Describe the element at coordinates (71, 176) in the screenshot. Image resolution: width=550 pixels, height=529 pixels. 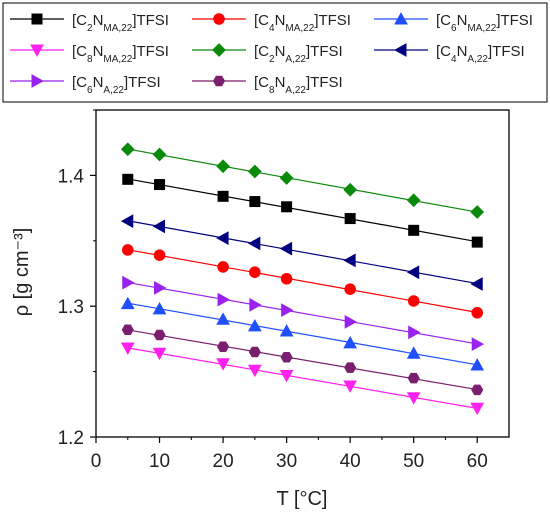
I see `y-tick-label: 1.4` at that location.